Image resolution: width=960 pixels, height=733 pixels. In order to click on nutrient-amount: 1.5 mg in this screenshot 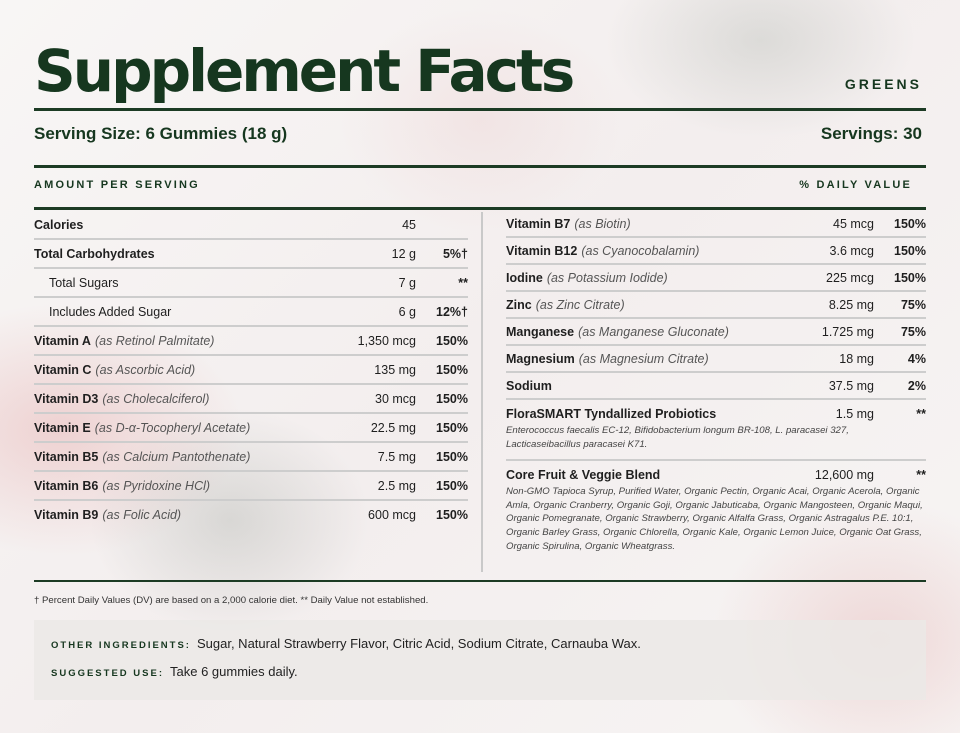, I will do `click(854, 413)`.